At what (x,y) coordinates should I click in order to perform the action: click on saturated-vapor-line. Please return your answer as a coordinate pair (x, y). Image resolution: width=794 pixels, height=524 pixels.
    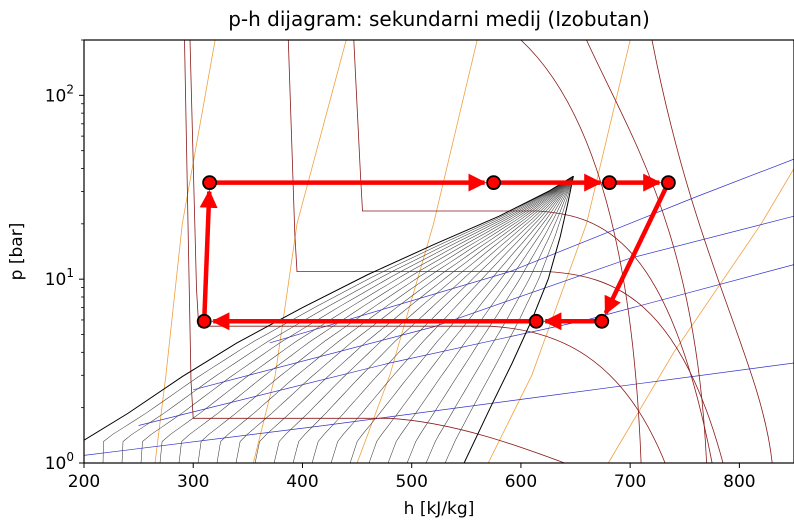
    Looking at the image, I should click on (518, 319).